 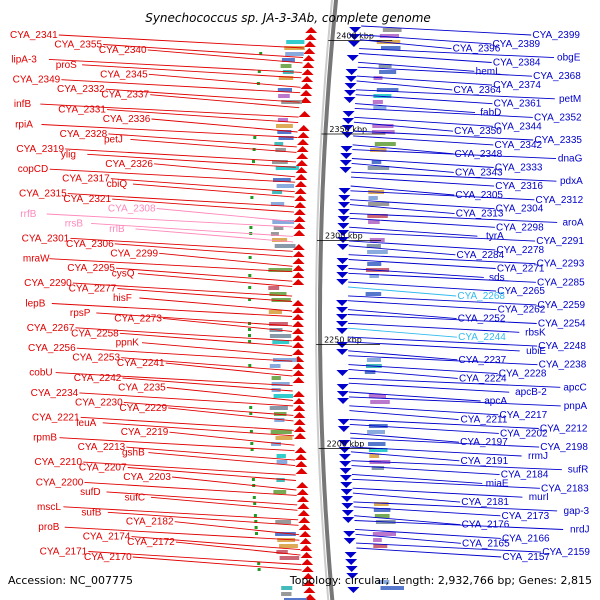 I want to click on reverse-gene-label: CYA_2293, so click(x=561, y=264).